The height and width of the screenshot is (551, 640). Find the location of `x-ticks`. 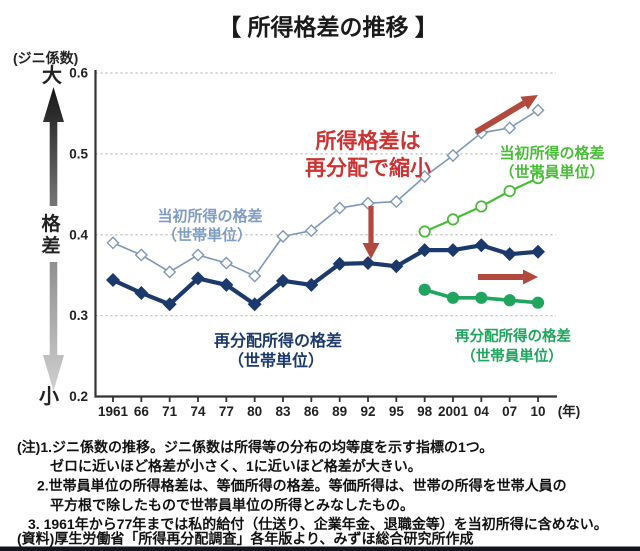

x-ticks is located at coordinates (325, 399).